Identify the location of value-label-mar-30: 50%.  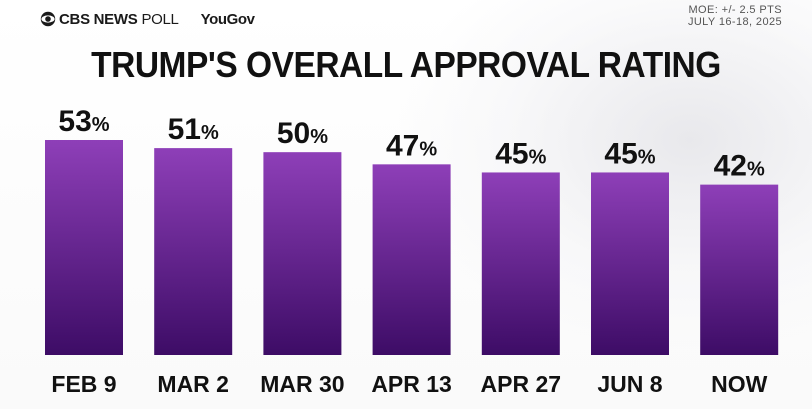
(302, 133).